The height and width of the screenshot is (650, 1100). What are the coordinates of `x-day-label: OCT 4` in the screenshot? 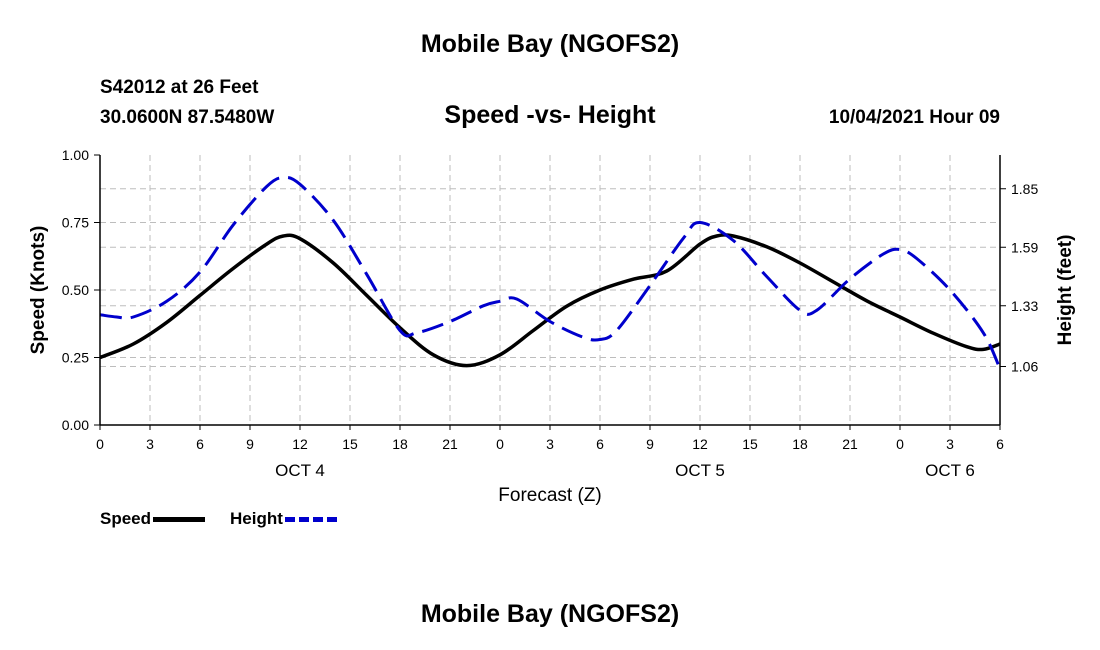 It's located at (300, 470).